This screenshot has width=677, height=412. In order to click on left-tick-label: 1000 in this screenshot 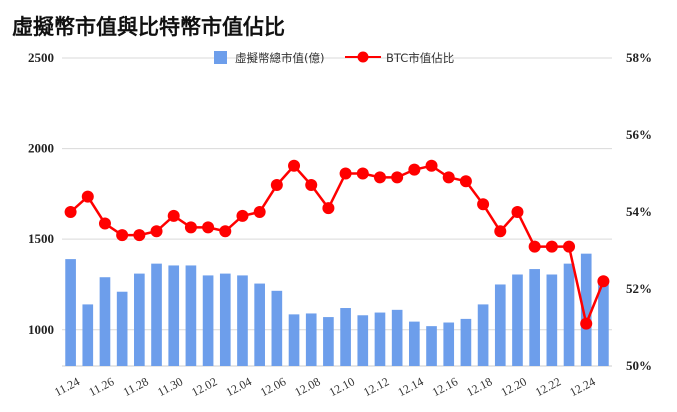, I will do `click(41, 329)`.